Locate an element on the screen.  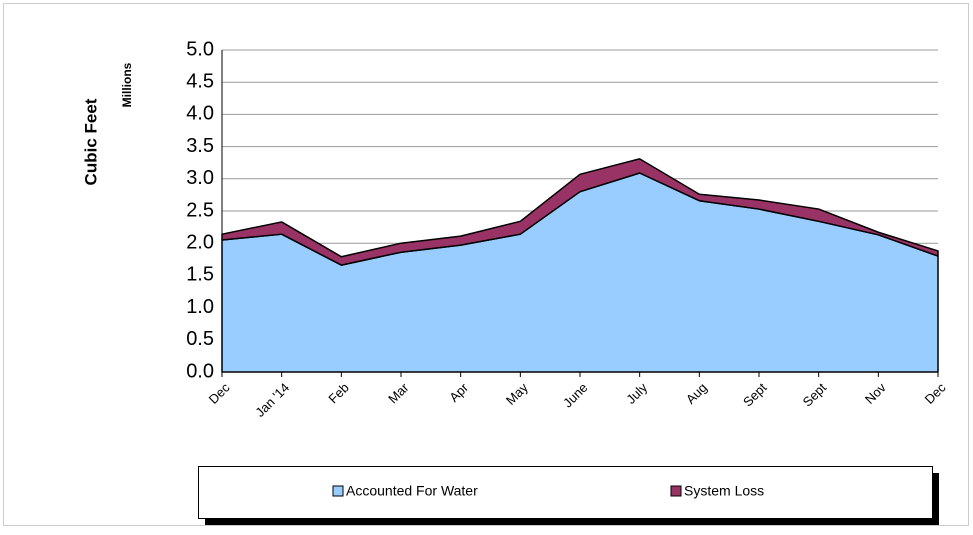
y-tick-label: 4.5 is located at coordinates (200, 81).